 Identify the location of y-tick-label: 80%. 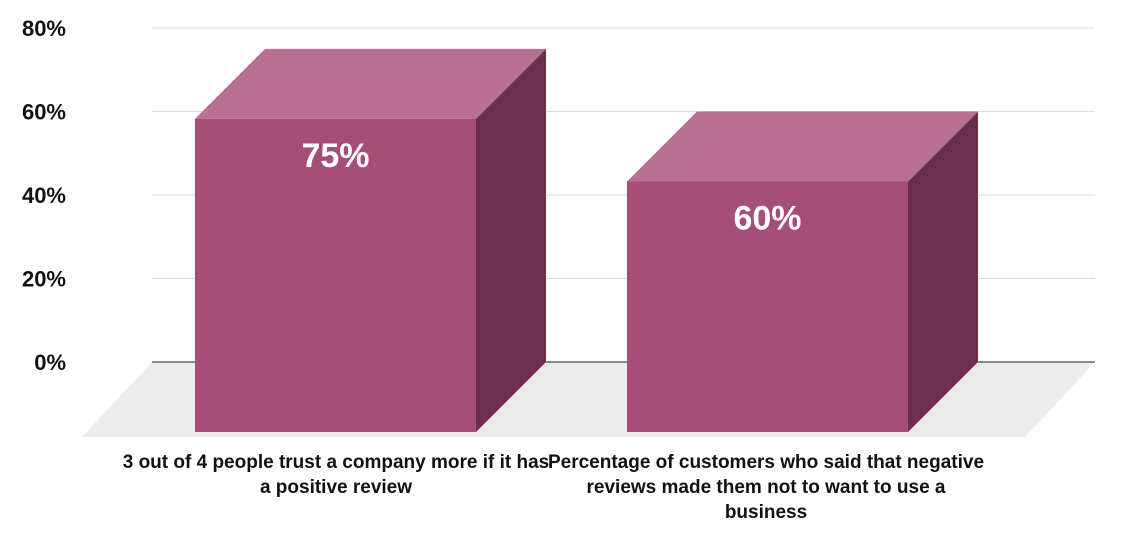
(44, 28).